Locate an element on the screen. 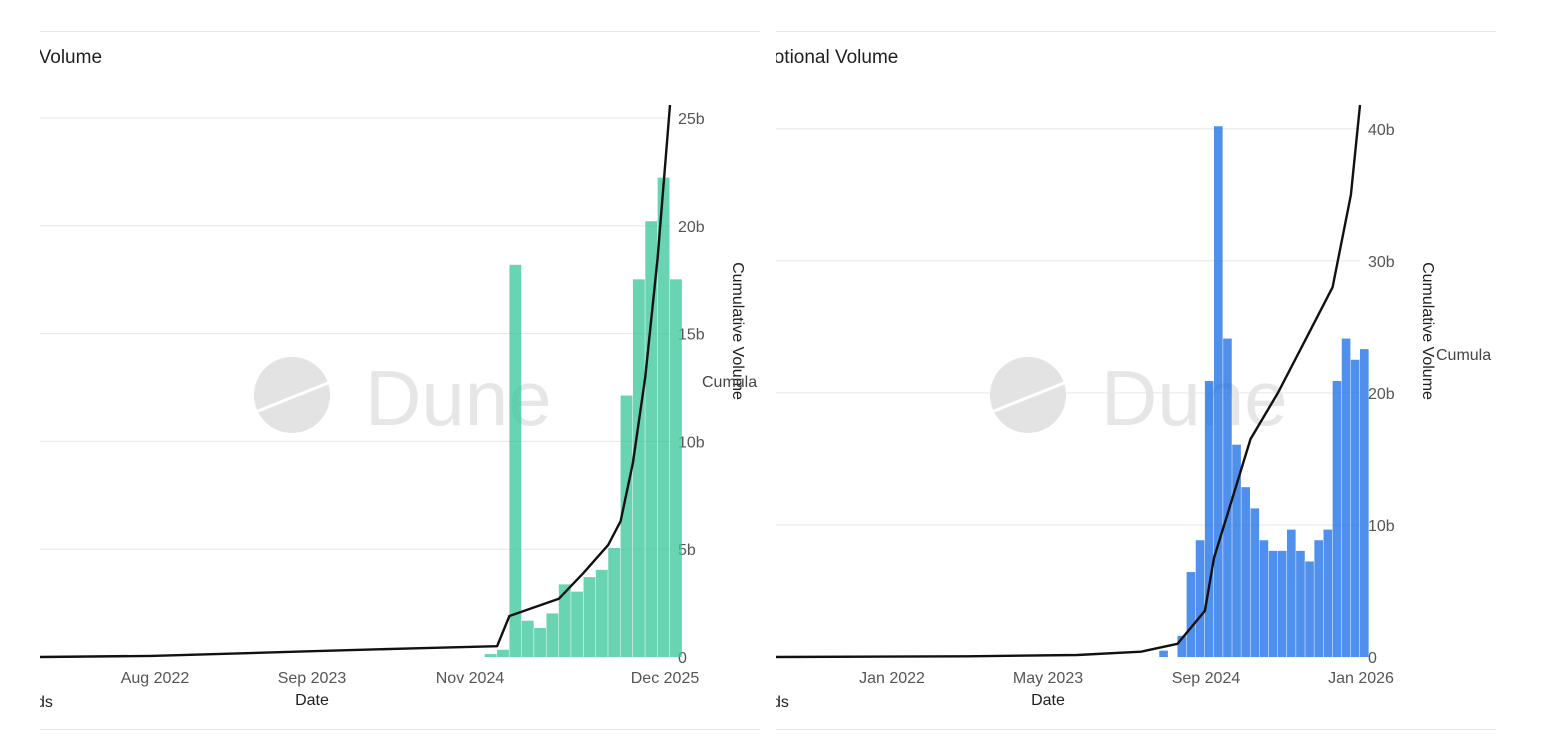 The width and height of the screenshot is (1550, 736). chart-title: nal Volume is located at coordinates (71, 57).